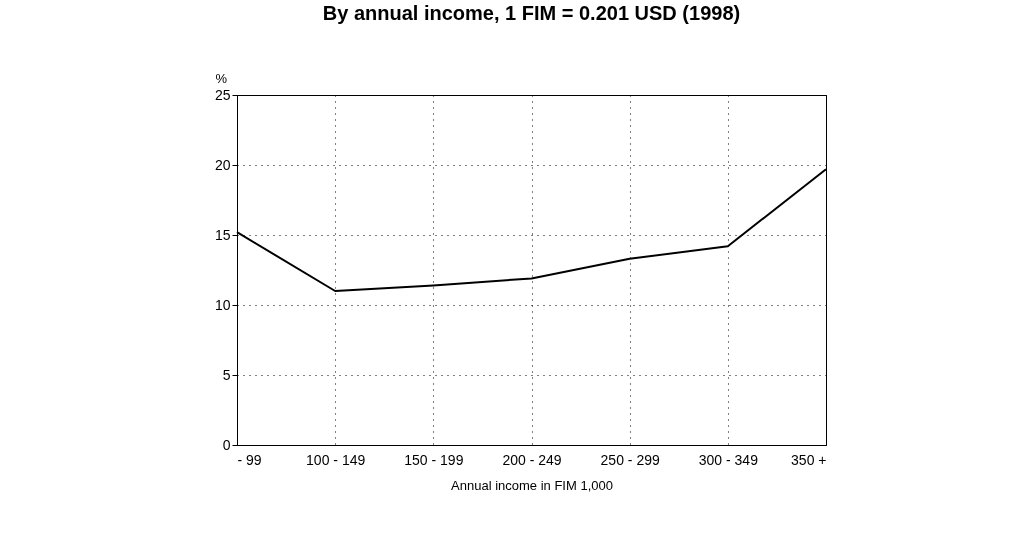  What do you see at coordinates (532, 459) in the screenshot?
I see `x-tick-label: 200 - 249` at bounding box center [532, 459].